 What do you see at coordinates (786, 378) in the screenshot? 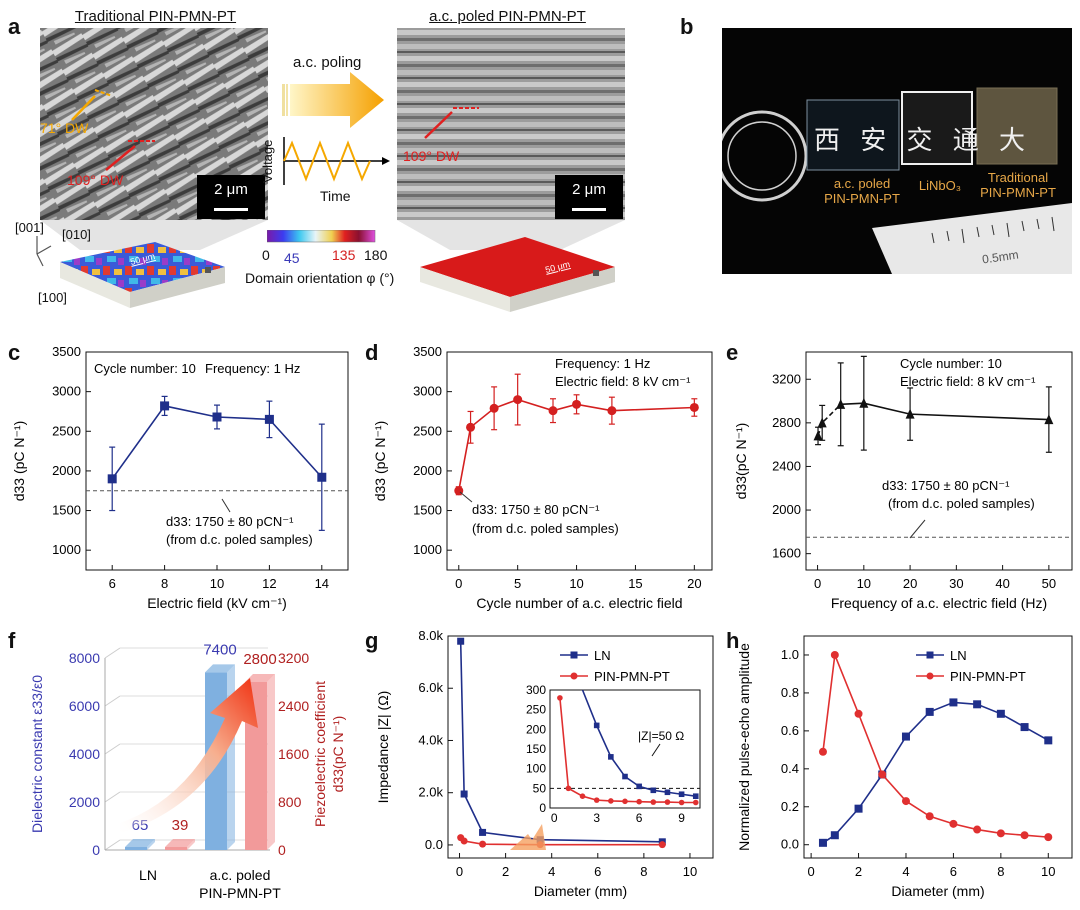
I see `y-tick-label: 3200` at bounding box center [786, 378].